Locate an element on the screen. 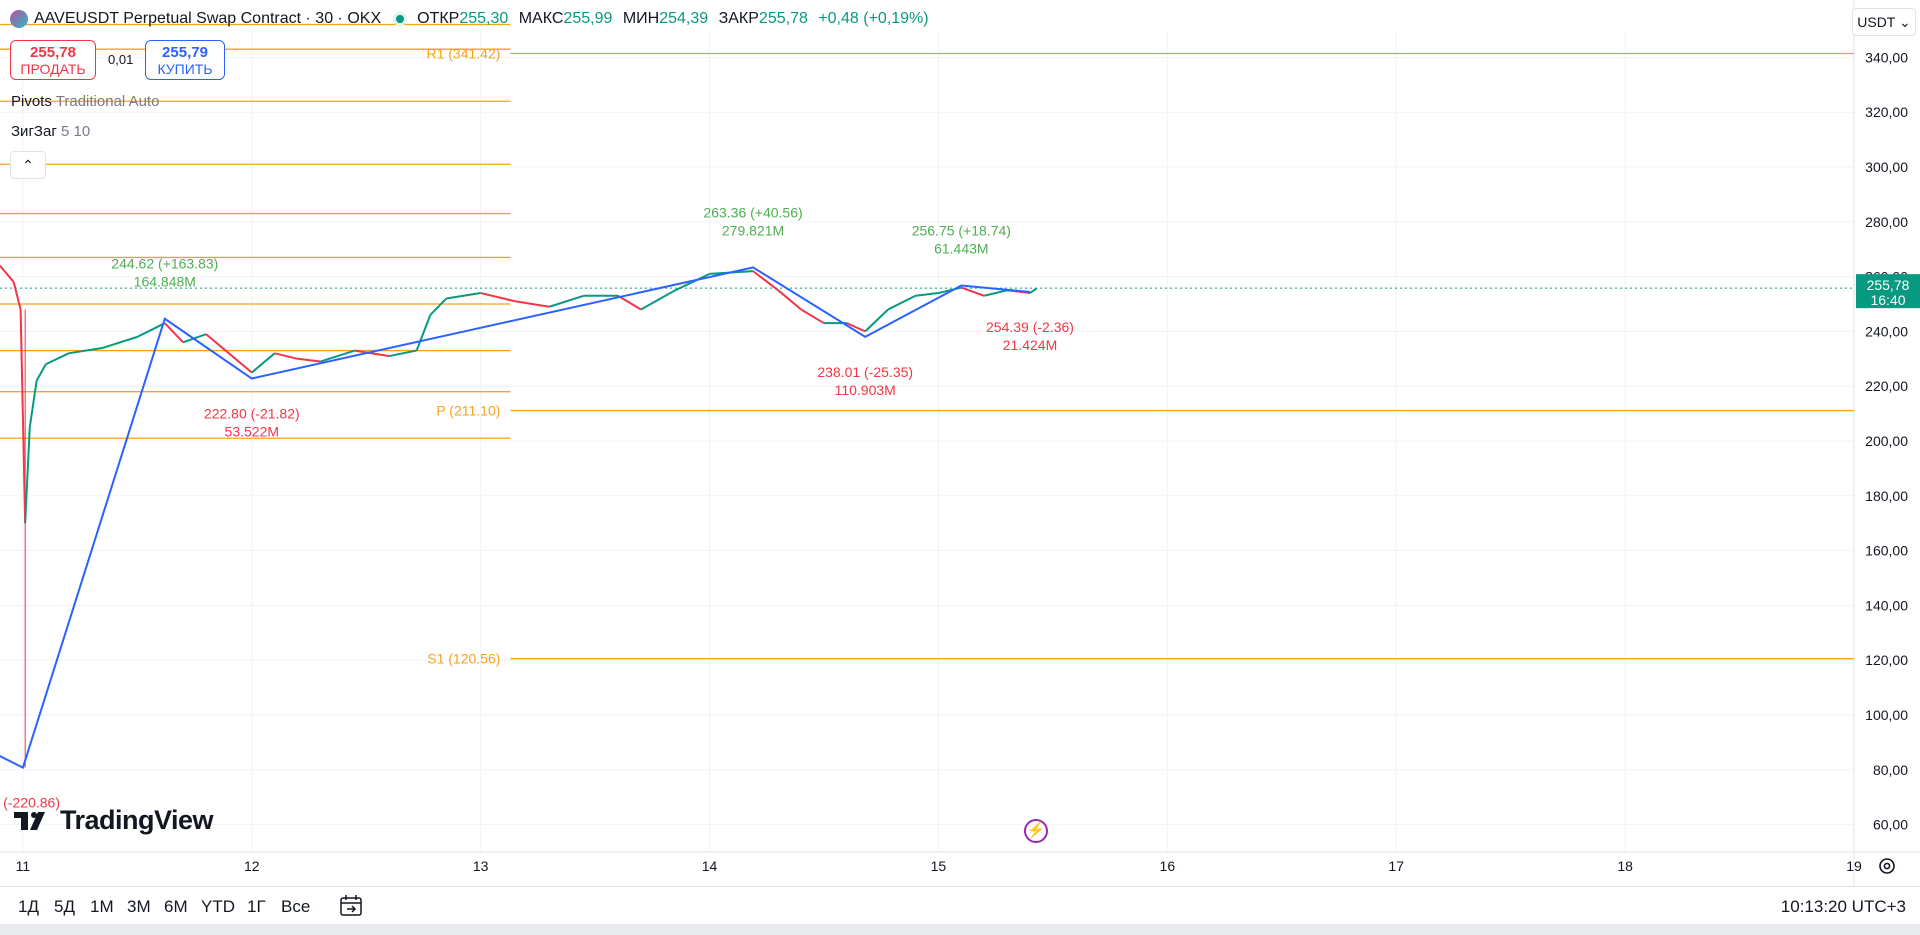 This screenshot has height=935, width=1920. tradingview-logo: TradingView is located at coordinates (114, 820).